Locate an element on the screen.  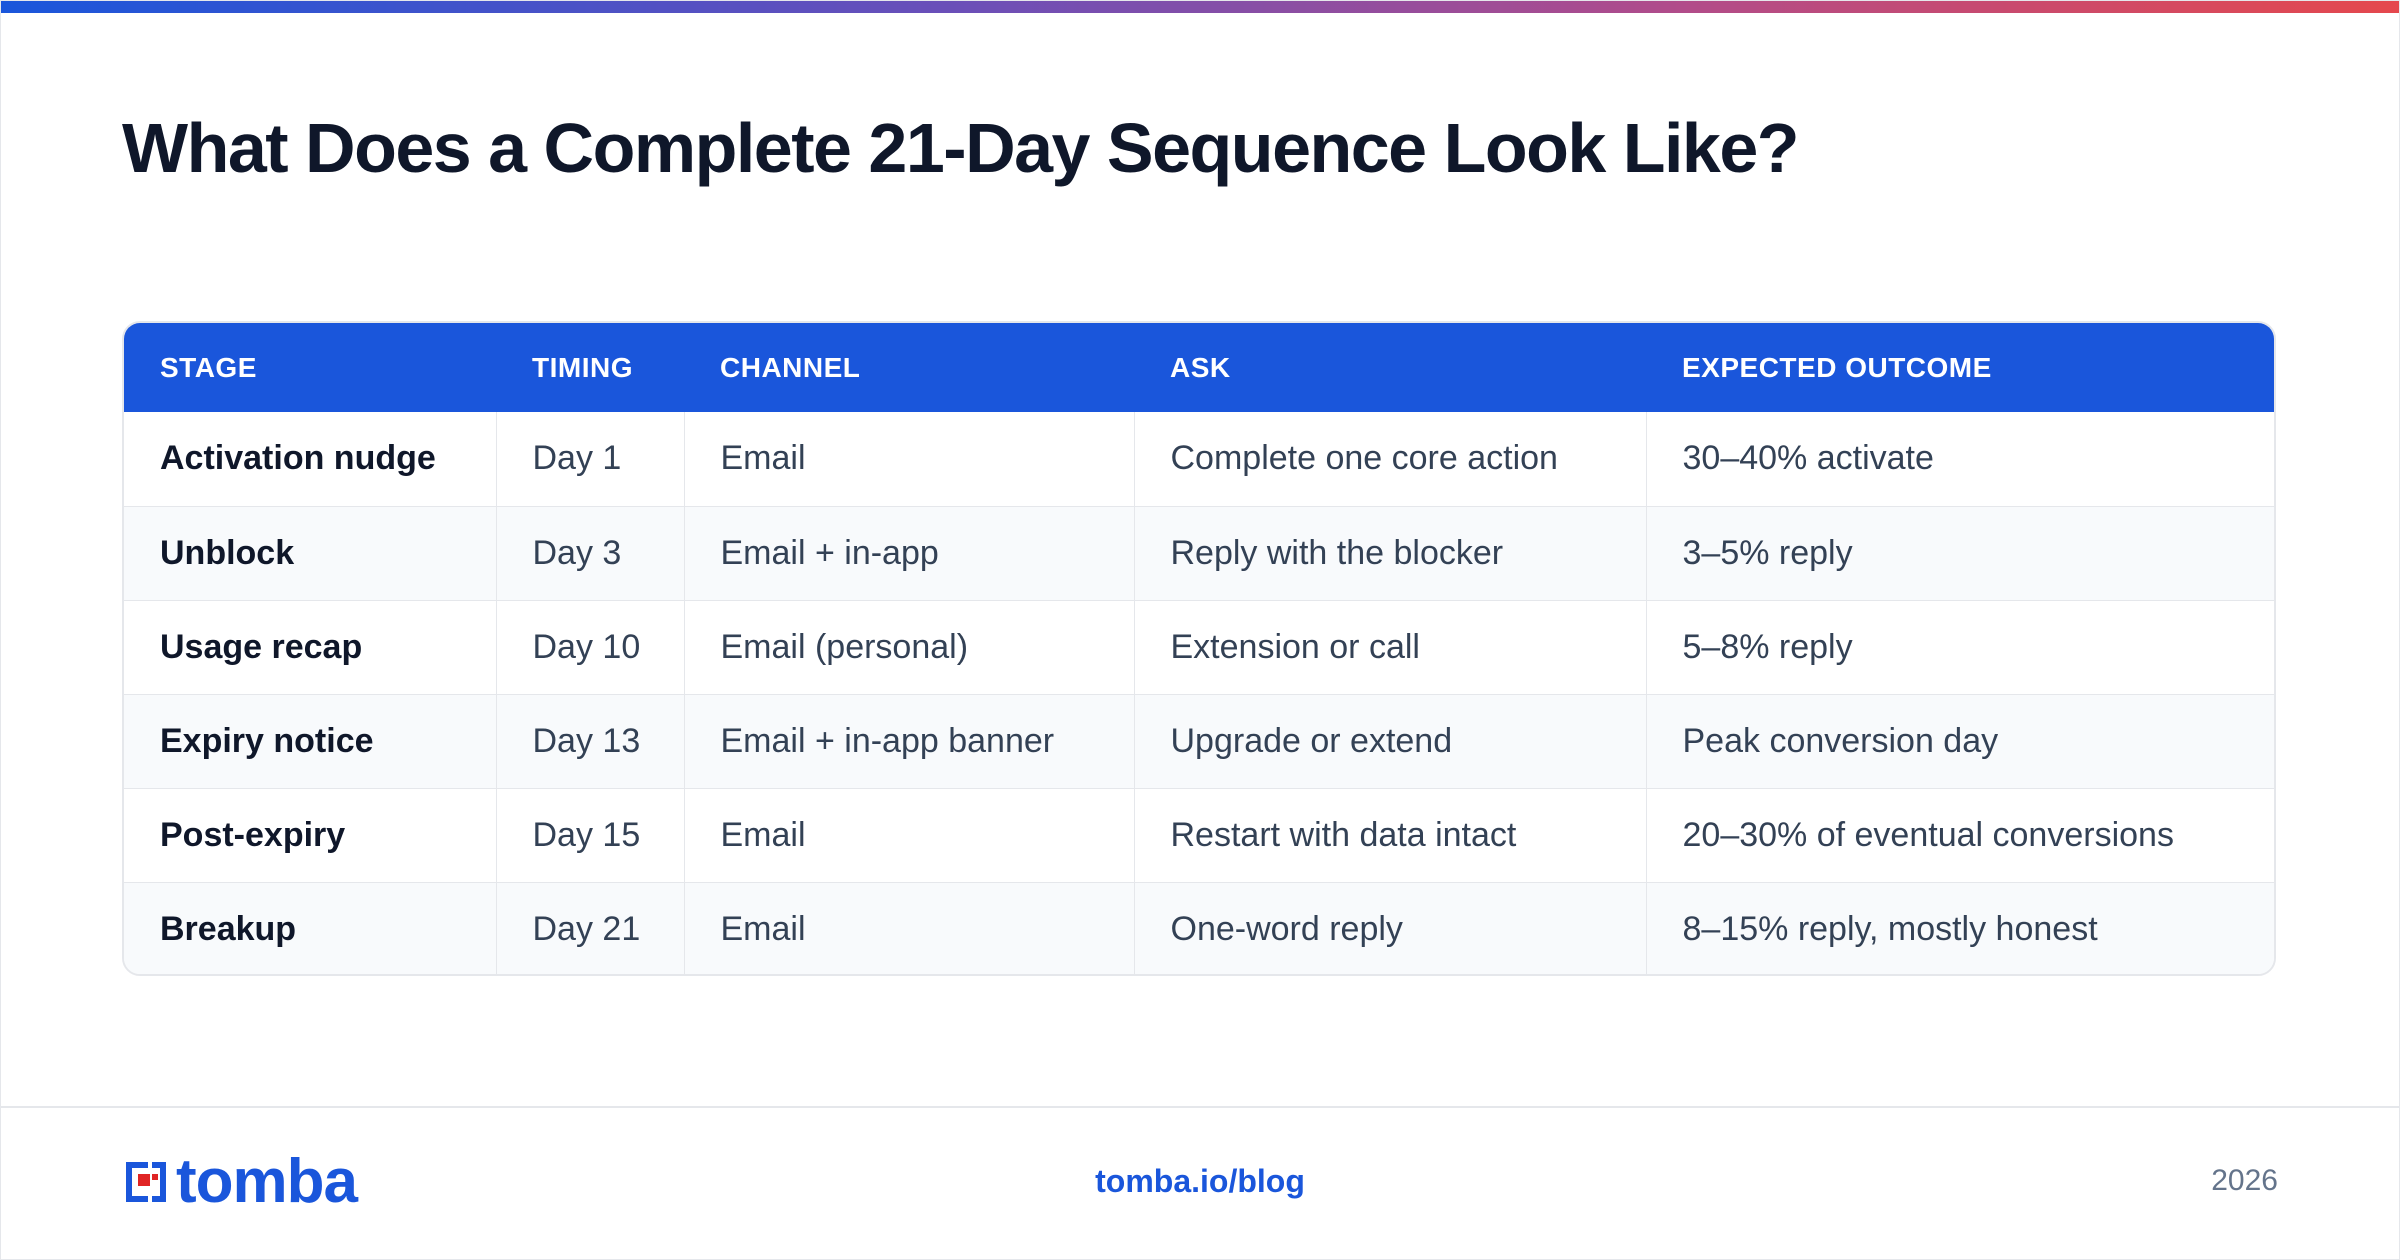
top-gradient-bar is located at coordinates (1200, 6).